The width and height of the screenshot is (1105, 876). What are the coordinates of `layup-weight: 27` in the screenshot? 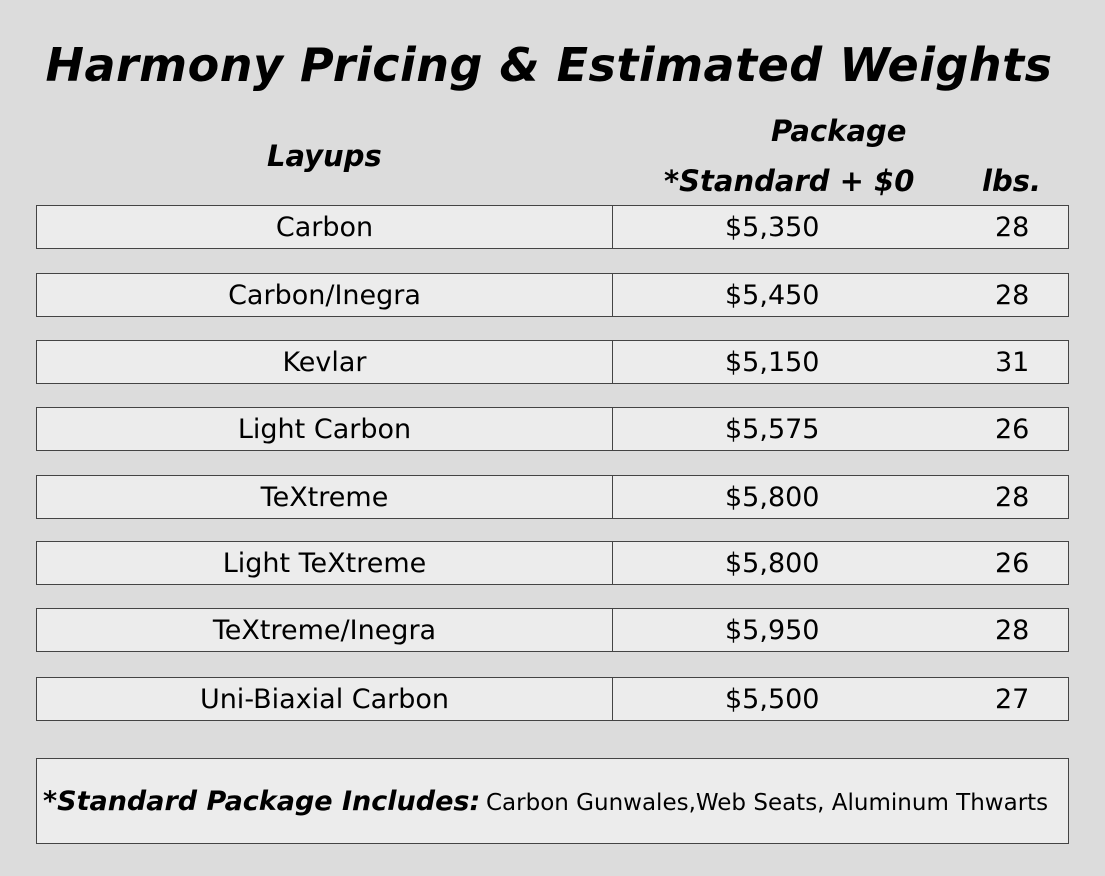 It's located at (1012, 699).